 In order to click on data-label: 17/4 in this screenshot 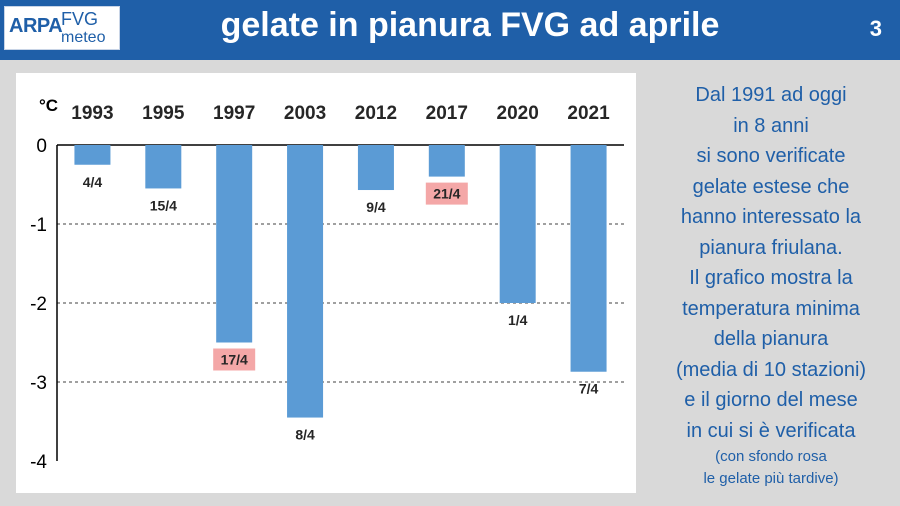, I will do `click(234, 360)`.